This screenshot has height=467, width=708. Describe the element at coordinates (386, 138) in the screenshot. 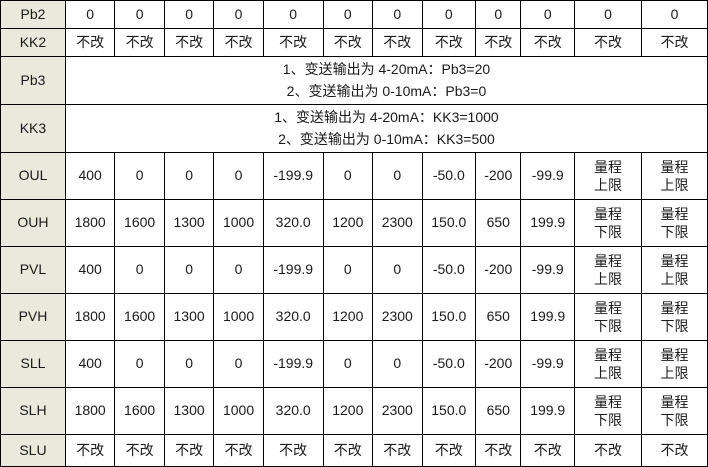

I see `note-line: 2、变送输出为 0-10mA：KK3=500` at that location.